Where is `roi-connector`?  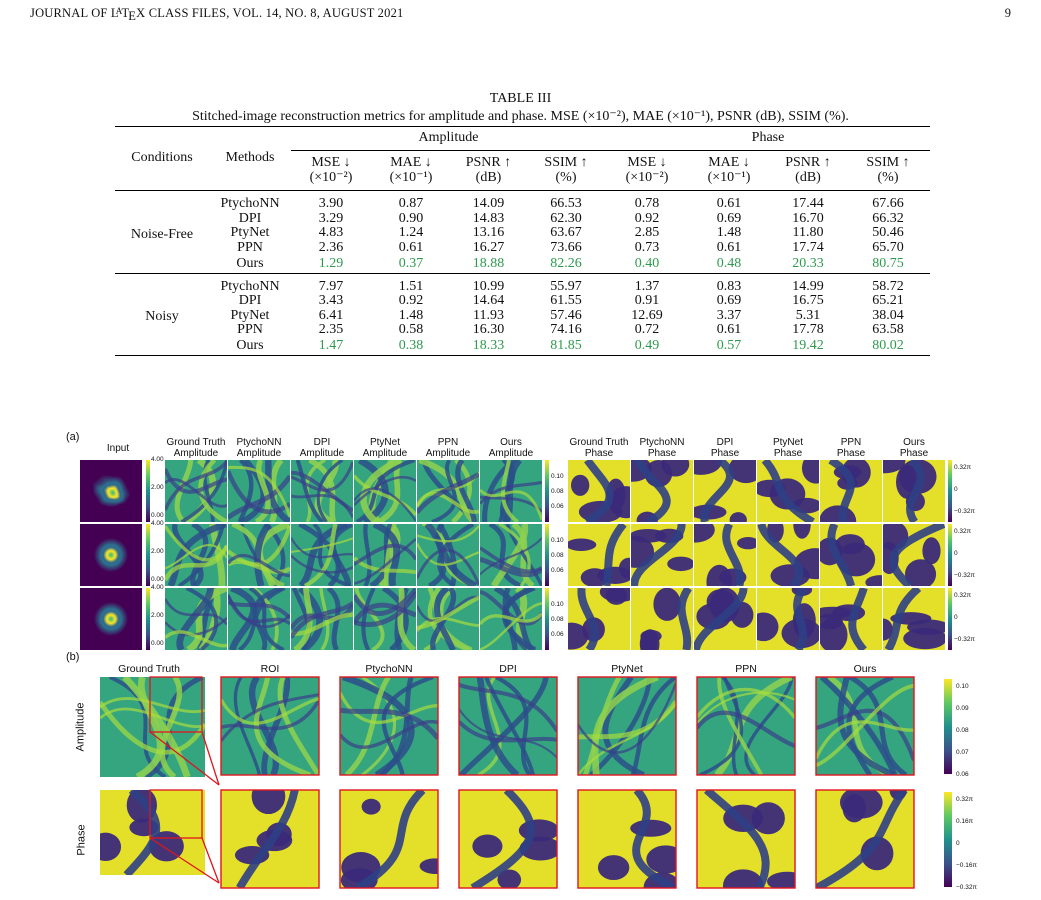 roi-connector is located at coordinates (210, 860).